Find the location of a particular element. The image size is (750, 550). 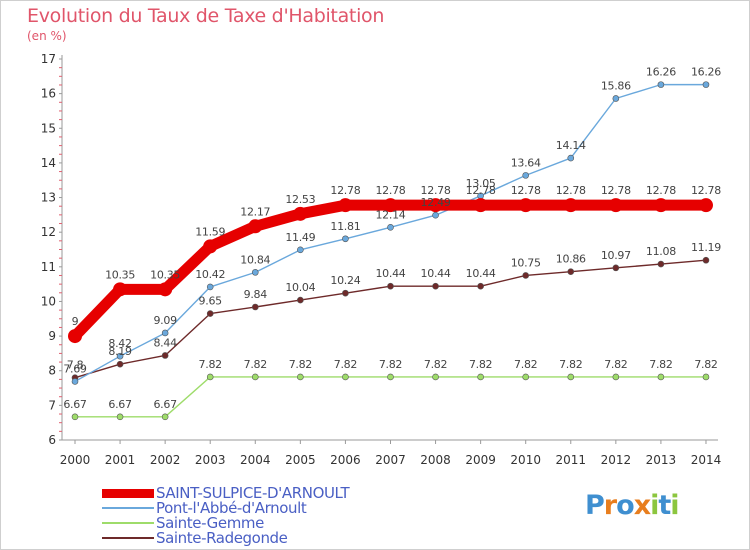

y-tick-label: 14 is located at coordinates (48, 163).